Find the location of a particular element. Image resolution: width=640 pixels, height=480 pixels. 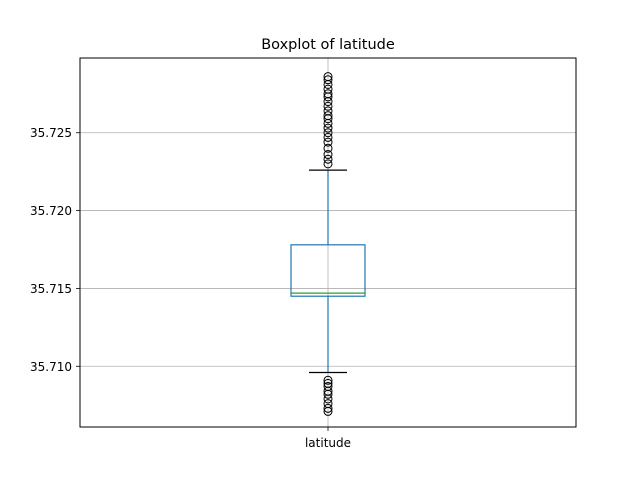

x-tick-label: latitude is located at coordinates (328, 443).